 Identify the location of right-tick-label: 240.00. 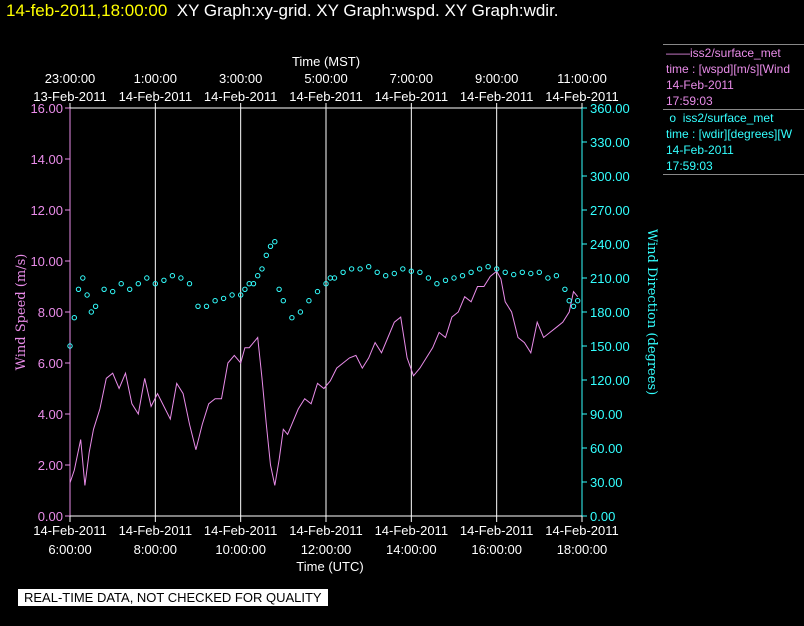
(610, 244).